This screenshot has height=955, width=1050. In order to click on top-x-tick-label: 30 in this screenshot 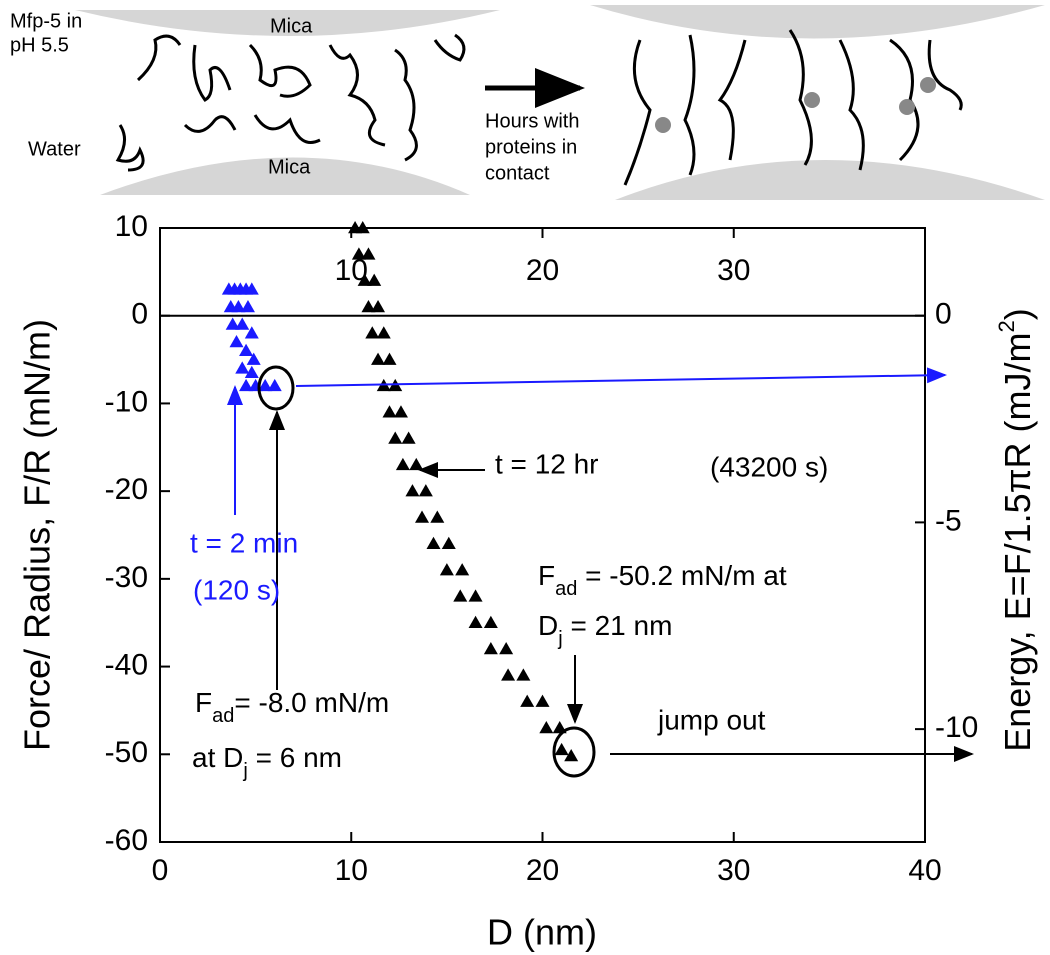, I will do `click(733, 270)`.